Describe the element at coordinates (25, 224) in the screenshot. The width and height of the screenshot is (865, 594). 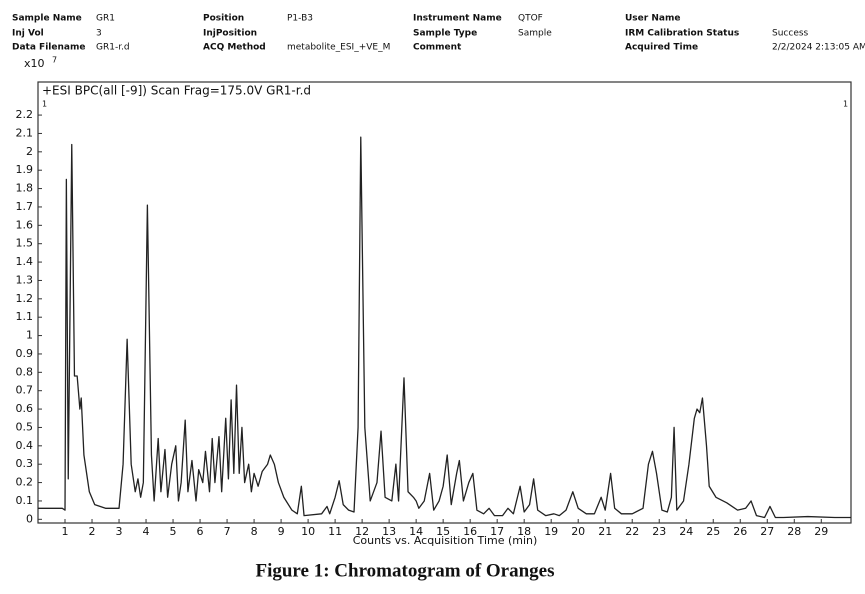
I see `y-tick-label: 1.6` at that location.